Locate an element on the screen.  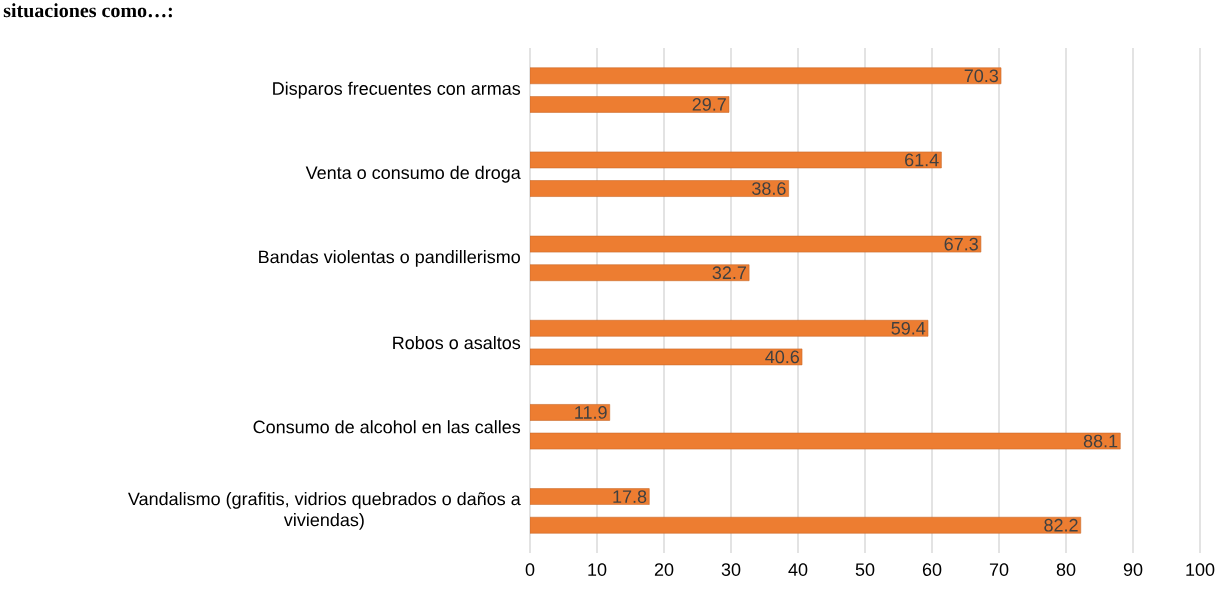
y-tick-label: Venta o consumo de droga is located at coordinates (413, 174).